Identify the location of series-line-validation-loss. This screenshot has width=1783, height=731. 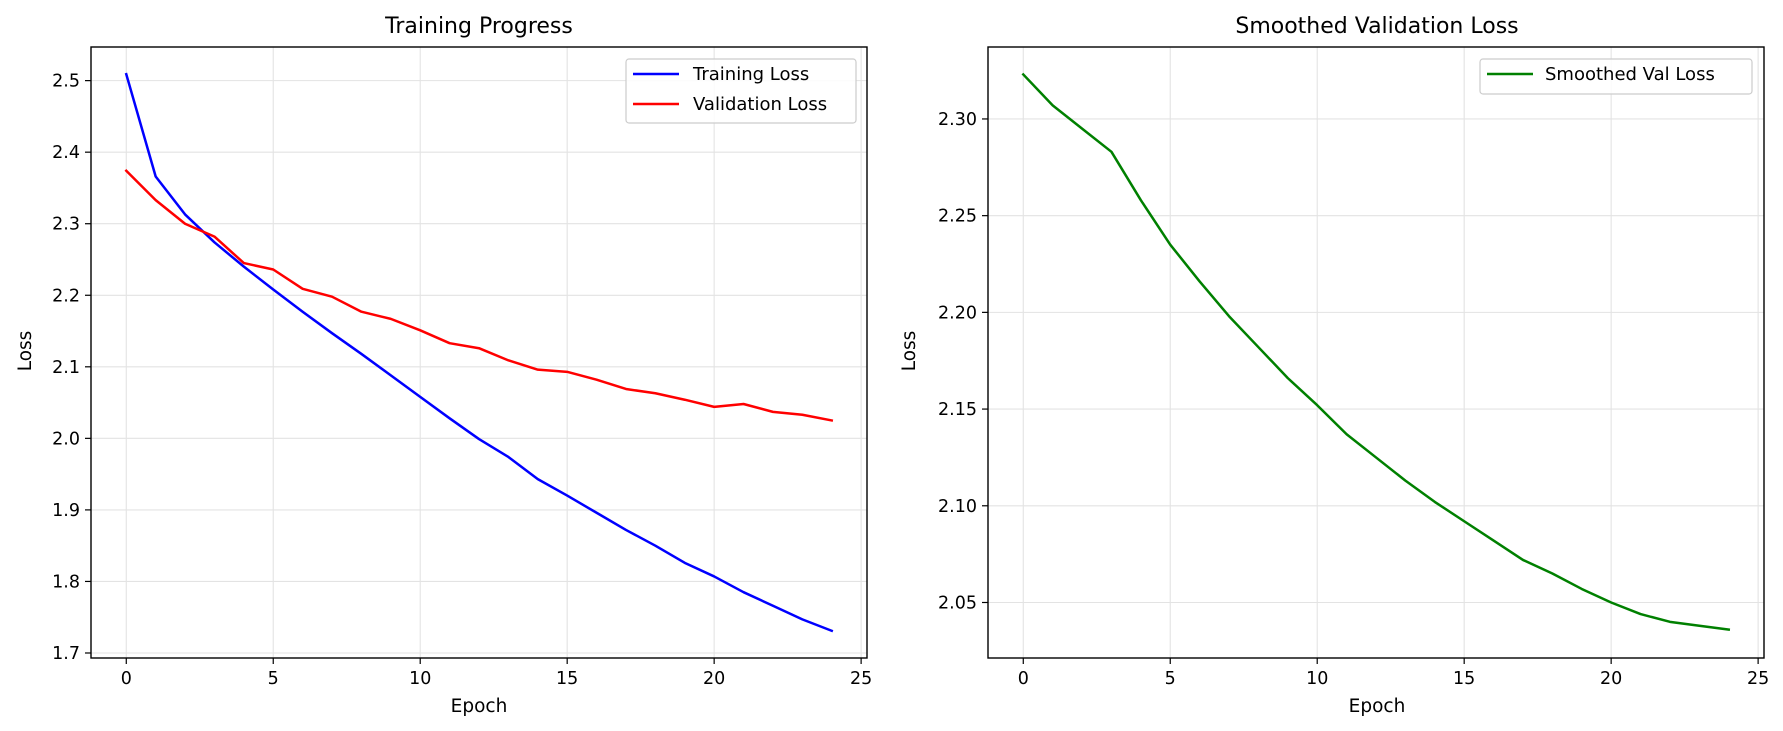
(479, 295).